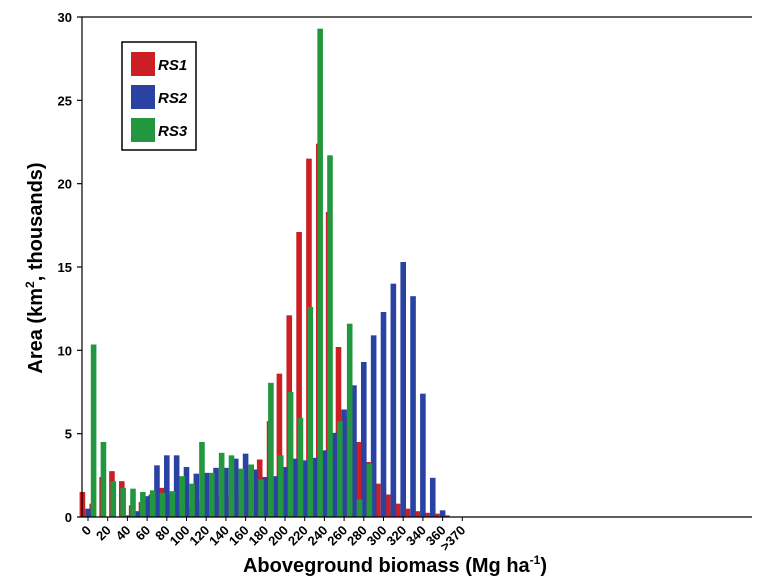 This screenshot has height=583, width=758. What do you see at coordinates (68, 517) in the screenshot?
I see `y-tick-label-0: 0` at bounding box center [68, 517].